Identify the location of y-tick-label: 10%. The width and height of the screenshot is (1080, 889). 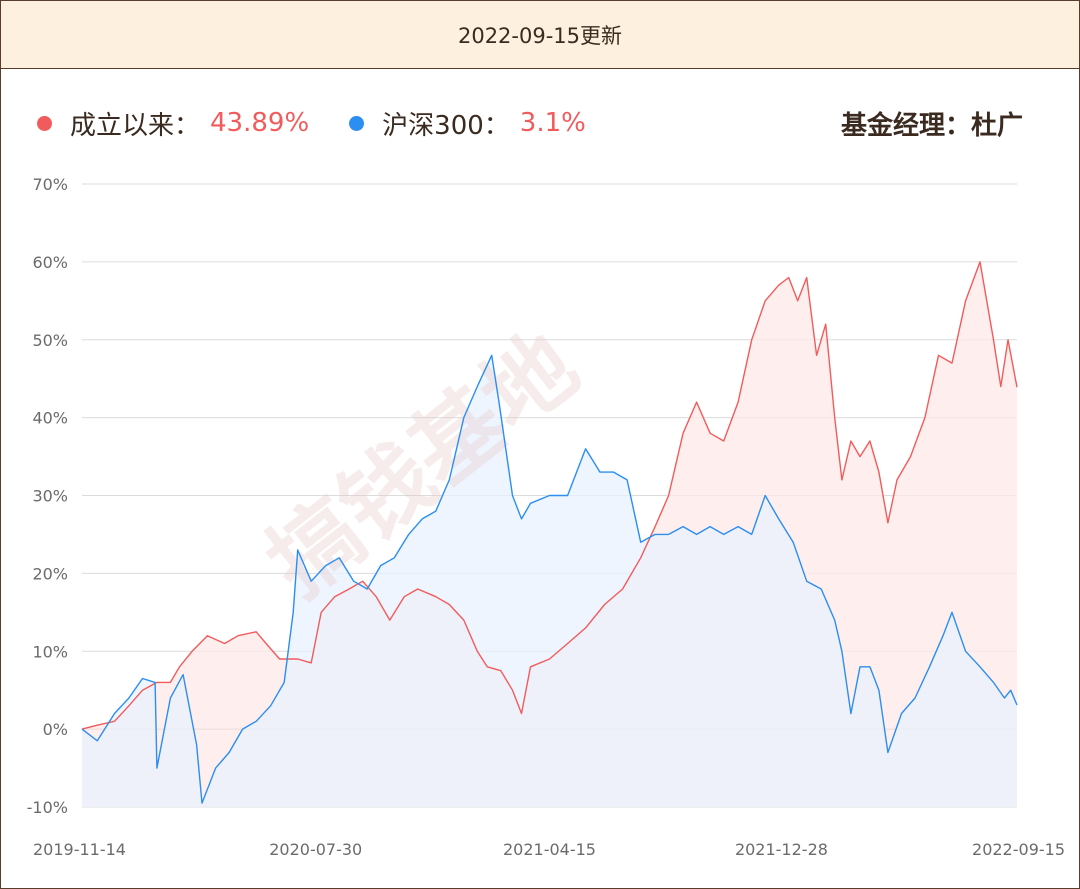
(50, 651).